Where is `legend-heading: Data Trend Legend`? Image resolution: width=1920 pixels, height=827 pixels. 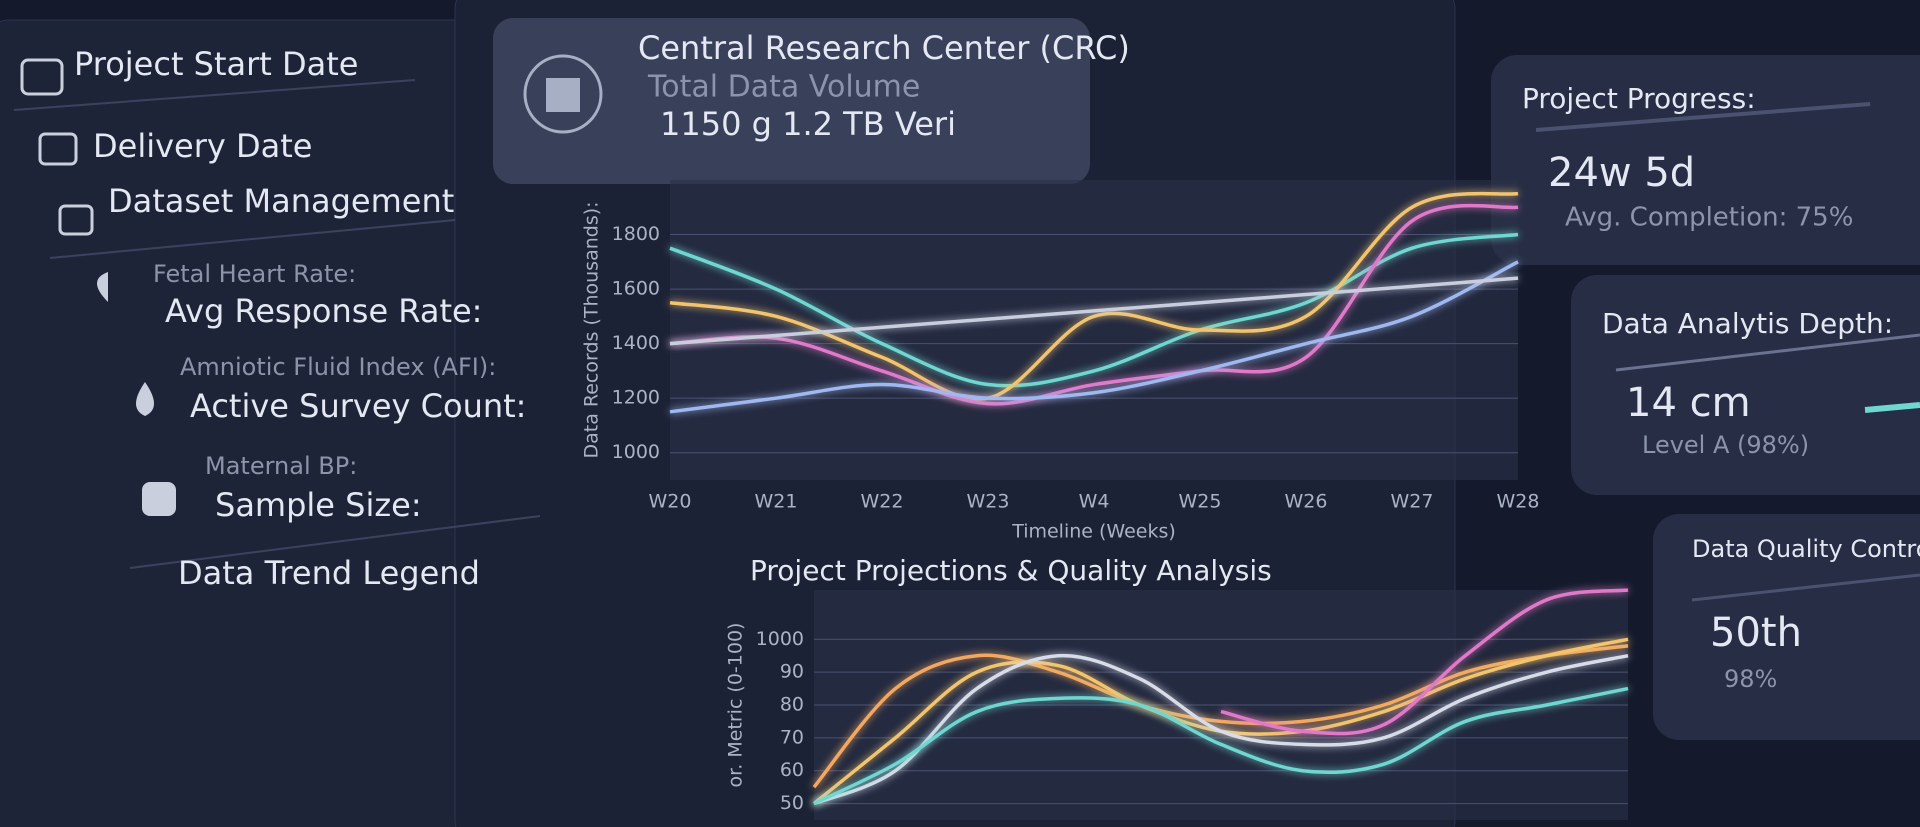
legend-heading: Data Trend Legend is located at coordinates (329, 573).